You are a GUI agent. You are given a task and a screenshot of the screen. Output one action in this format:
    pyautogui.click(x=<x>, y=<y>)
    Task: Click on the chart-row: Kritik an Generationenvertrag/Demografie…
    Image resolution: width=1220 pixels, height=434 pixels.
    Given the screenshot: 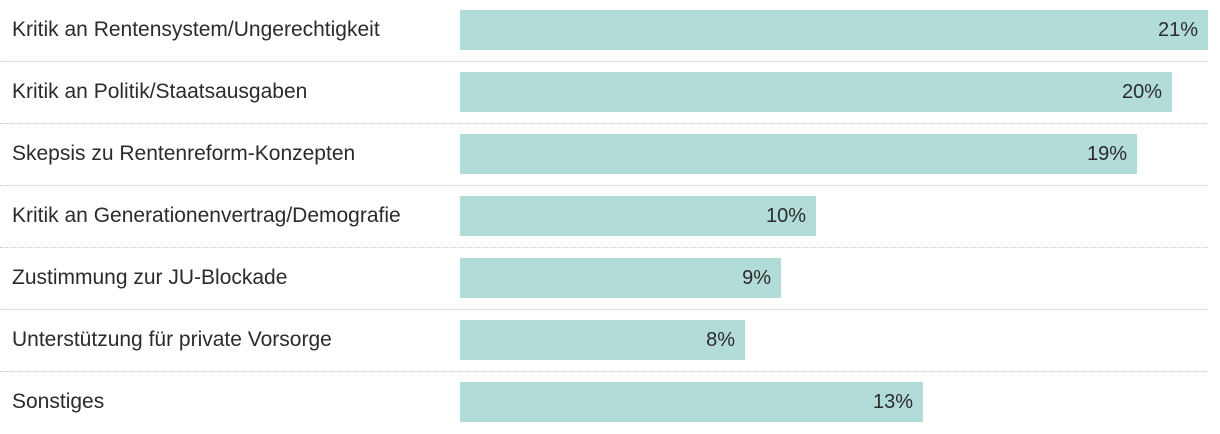 What is the action you would take?
    pyautogui.click(x=604, y=217)
    